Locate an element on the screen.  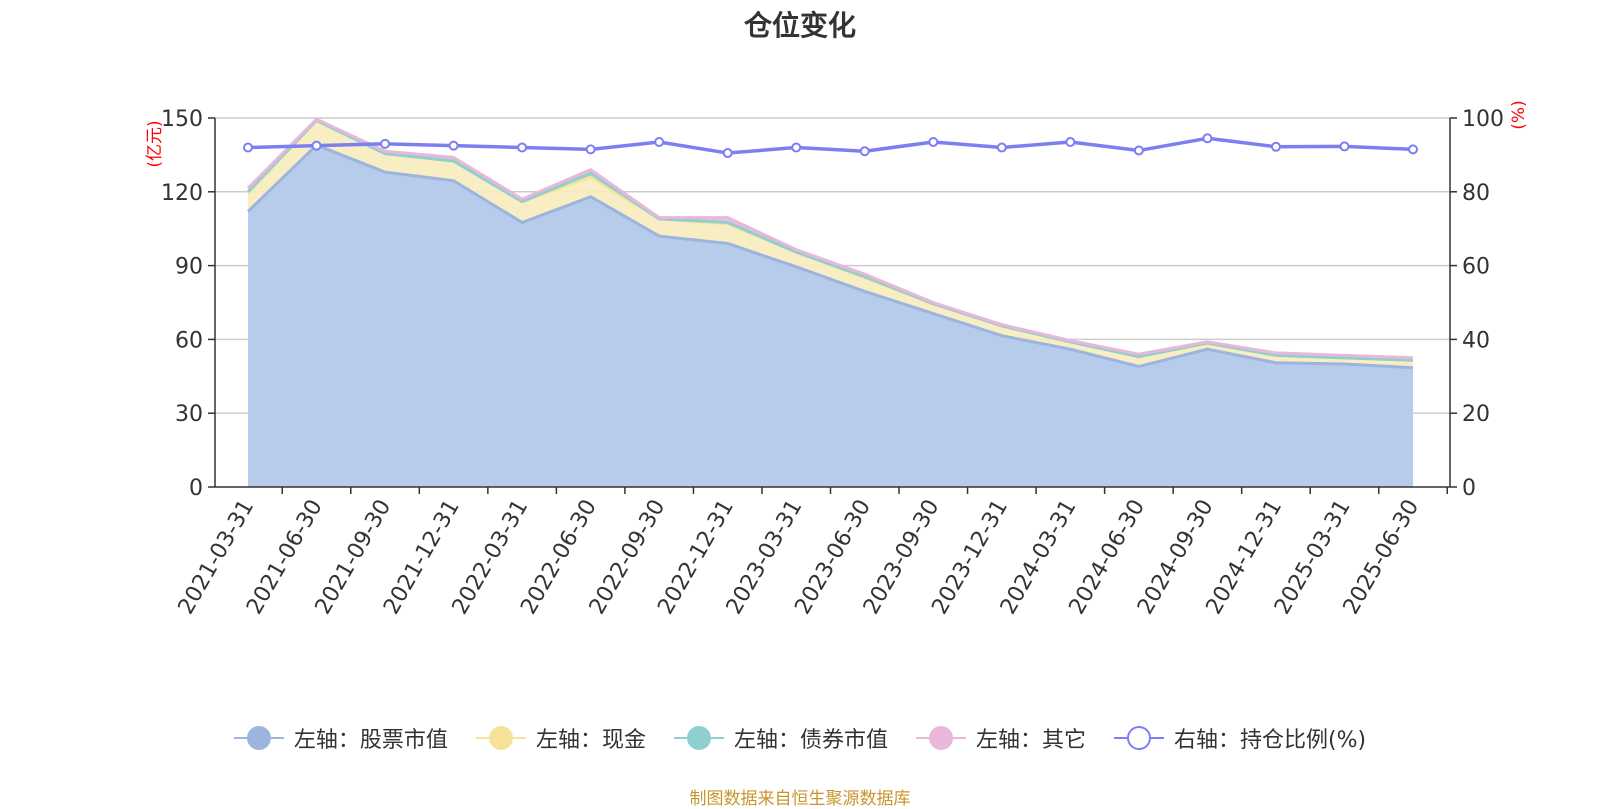
left-tick-label: 0 is located at coordinates (196, 488).